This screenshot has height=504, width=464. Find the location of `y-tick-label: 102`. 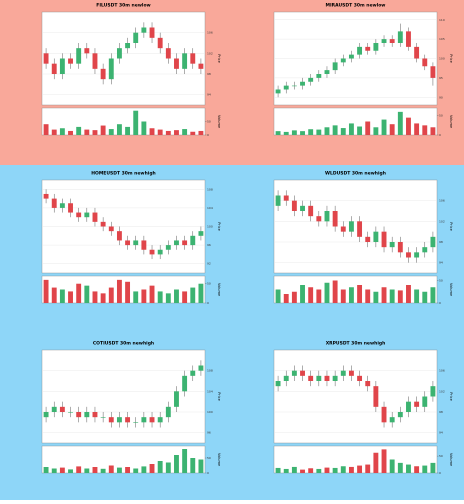

y-tick-label: 102 is located at coordinates (210, 53).